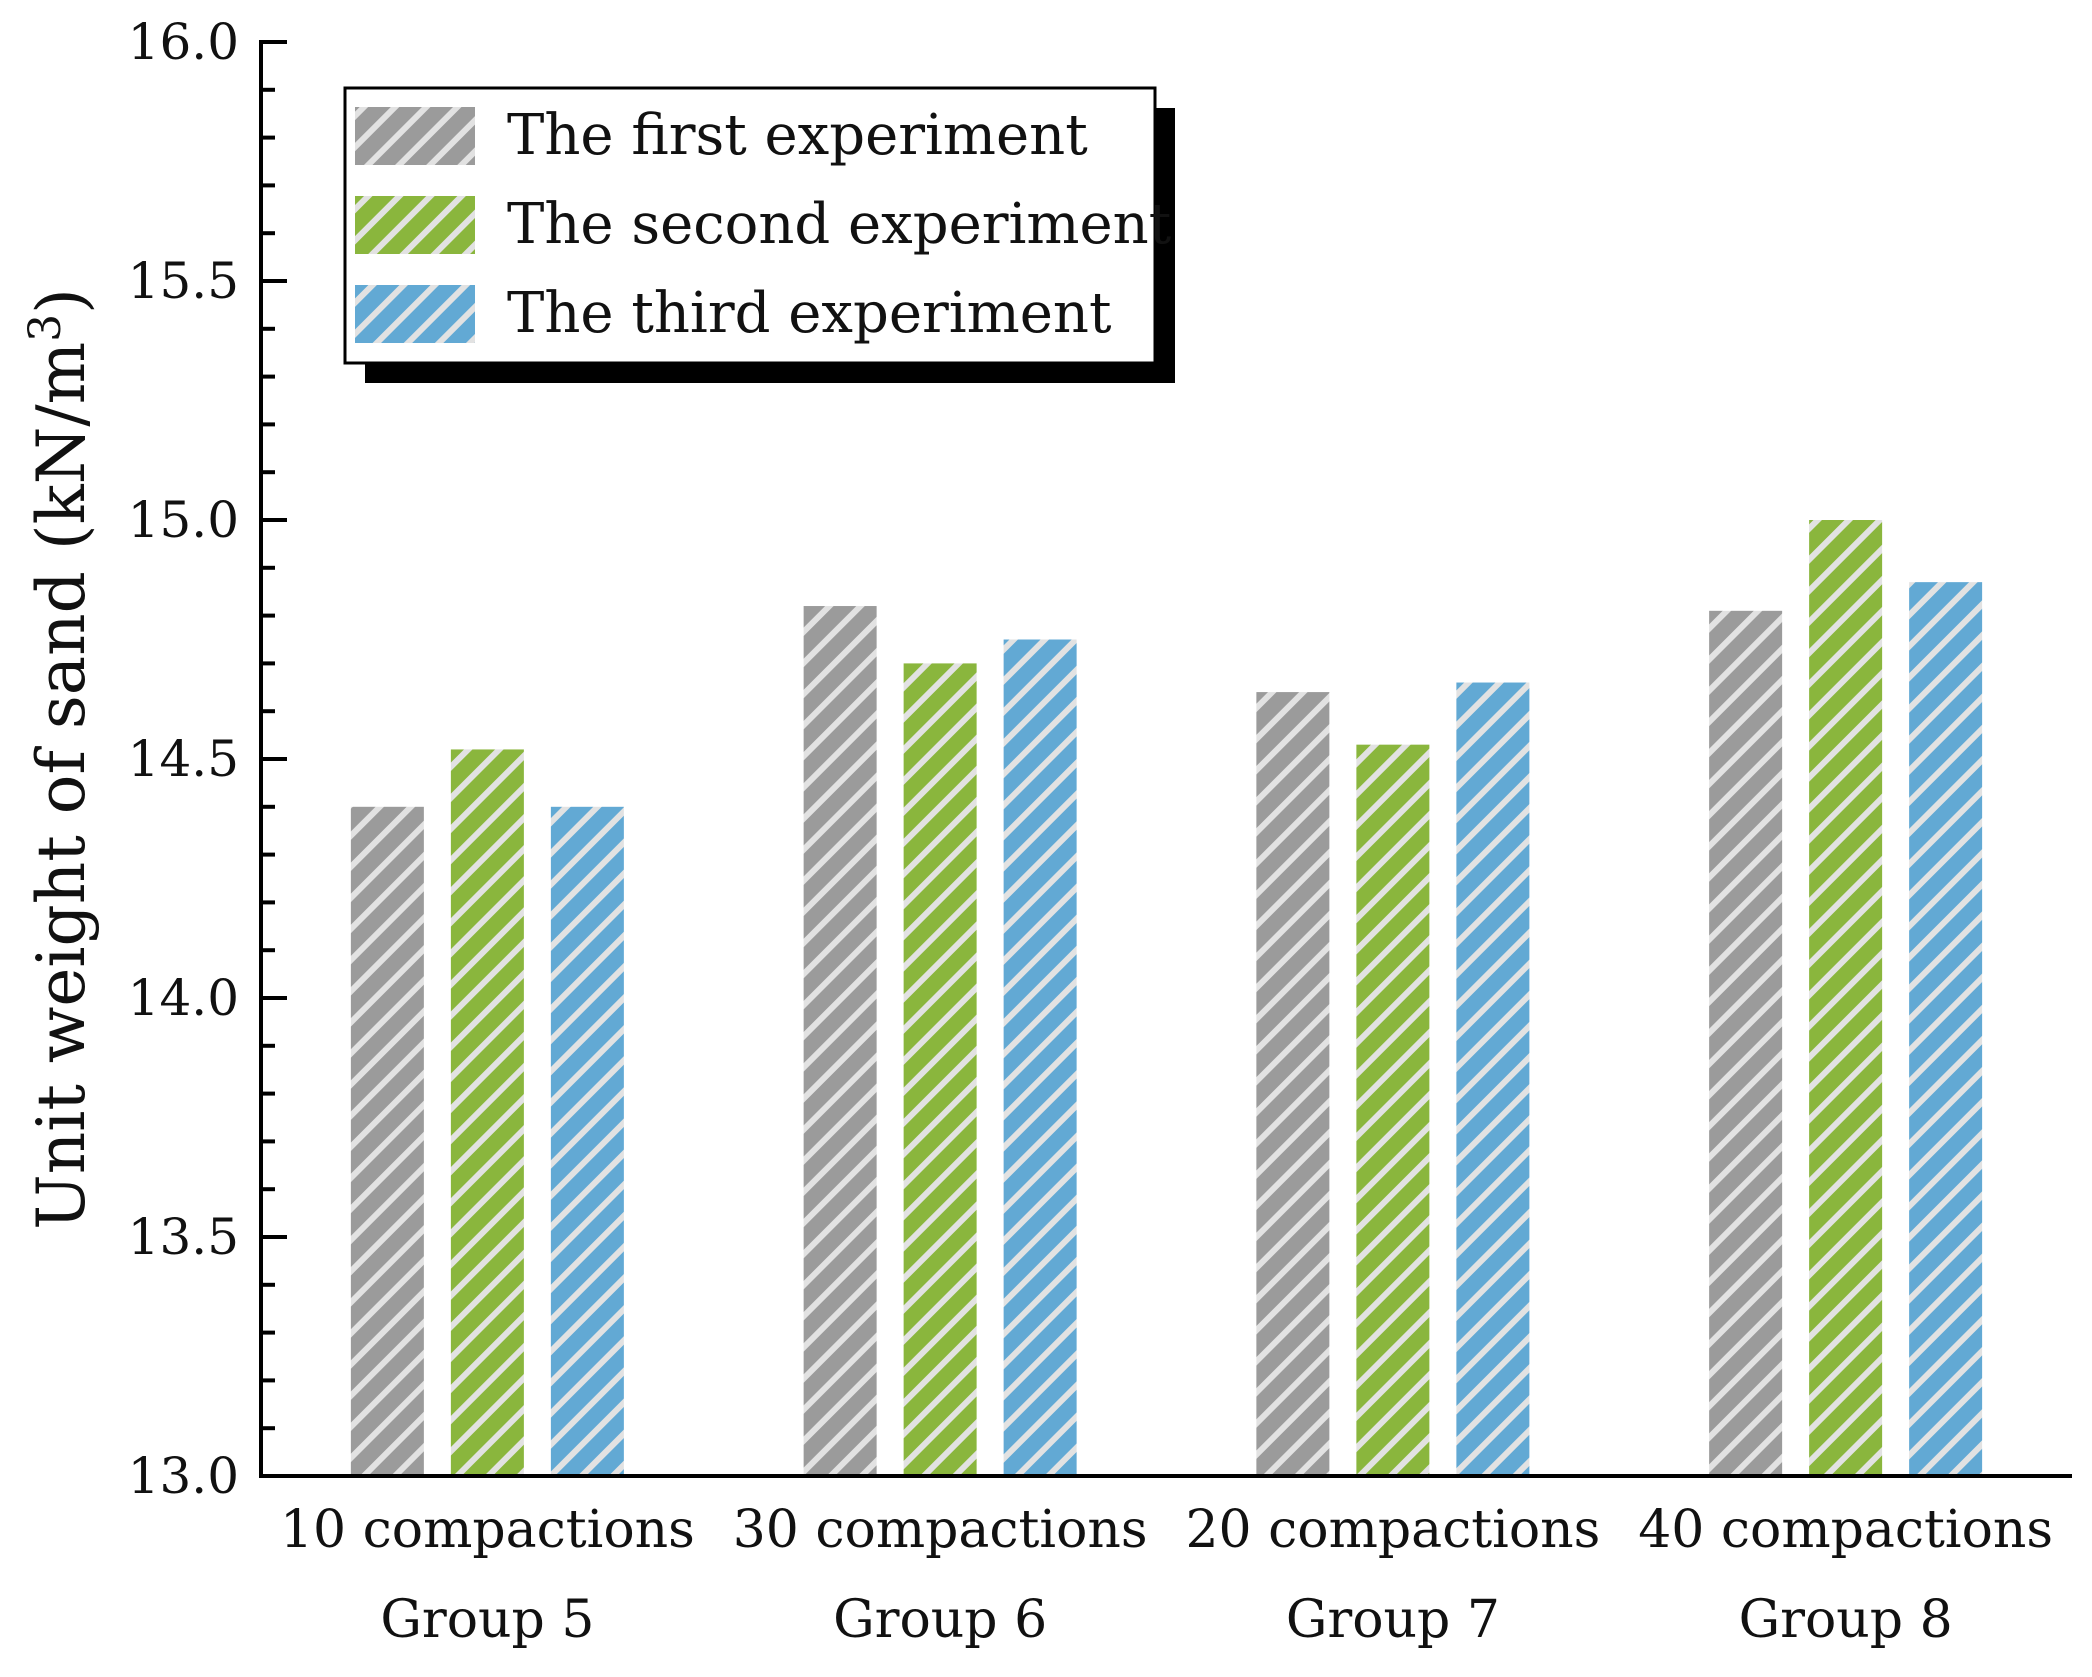 This screenshot has height=1677, width=2092. I want to click on x-group-label: Group 8, so click(1846, 1620).